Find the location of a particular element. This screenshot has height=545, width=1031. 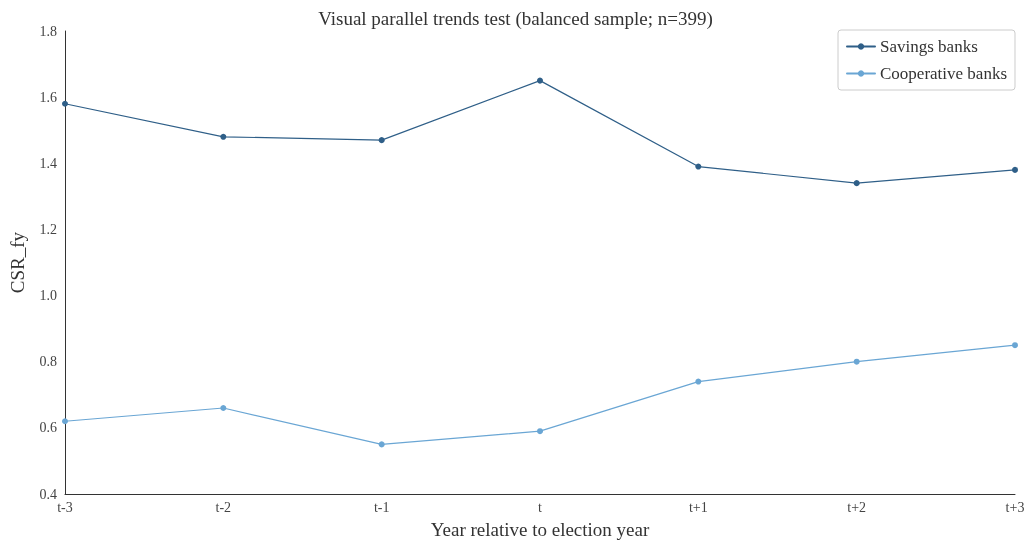

y-tick-label: 0.4 is located at coordinates (48, 494).